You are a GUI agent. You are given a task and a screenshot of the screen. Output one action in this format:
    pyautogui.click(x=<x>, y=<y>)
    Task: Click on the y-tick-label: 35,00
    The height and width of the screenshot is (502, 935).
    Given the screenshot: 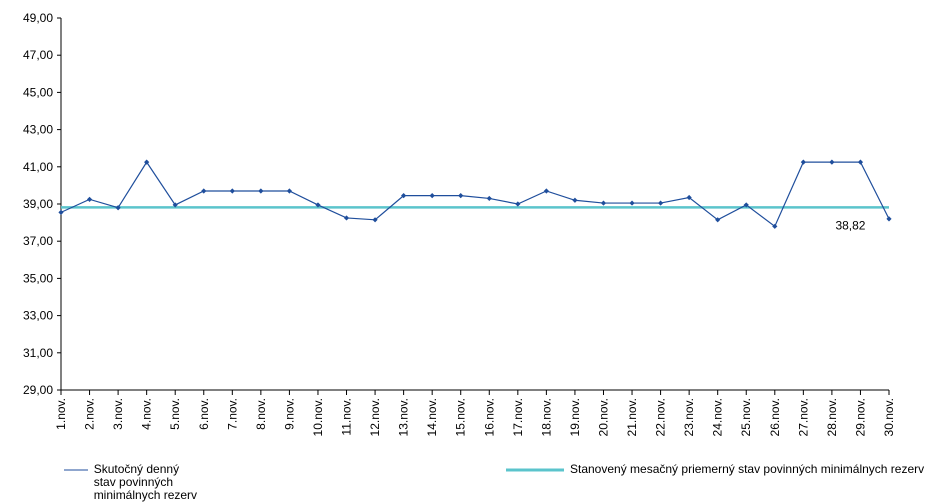 What is the action you would take?
    pyautogui.click(x=38, y=278)
    